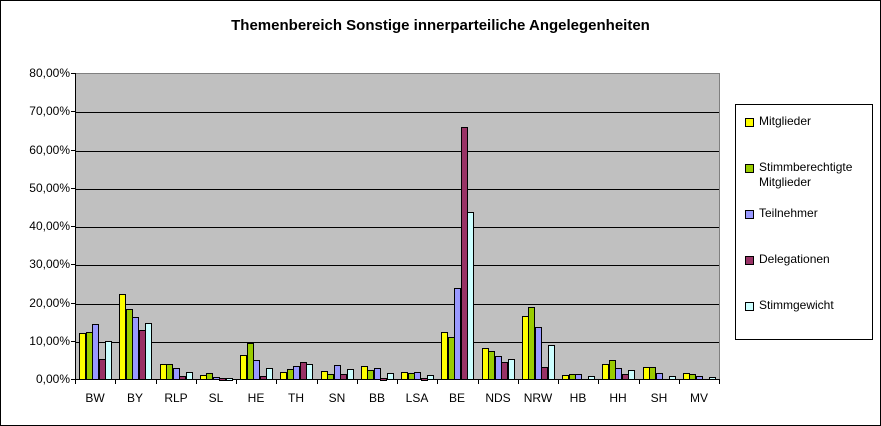  Describe the element at coordinates (417, 376) in the screenshot. I see `bar-teilnehmer-lsa` at that location.